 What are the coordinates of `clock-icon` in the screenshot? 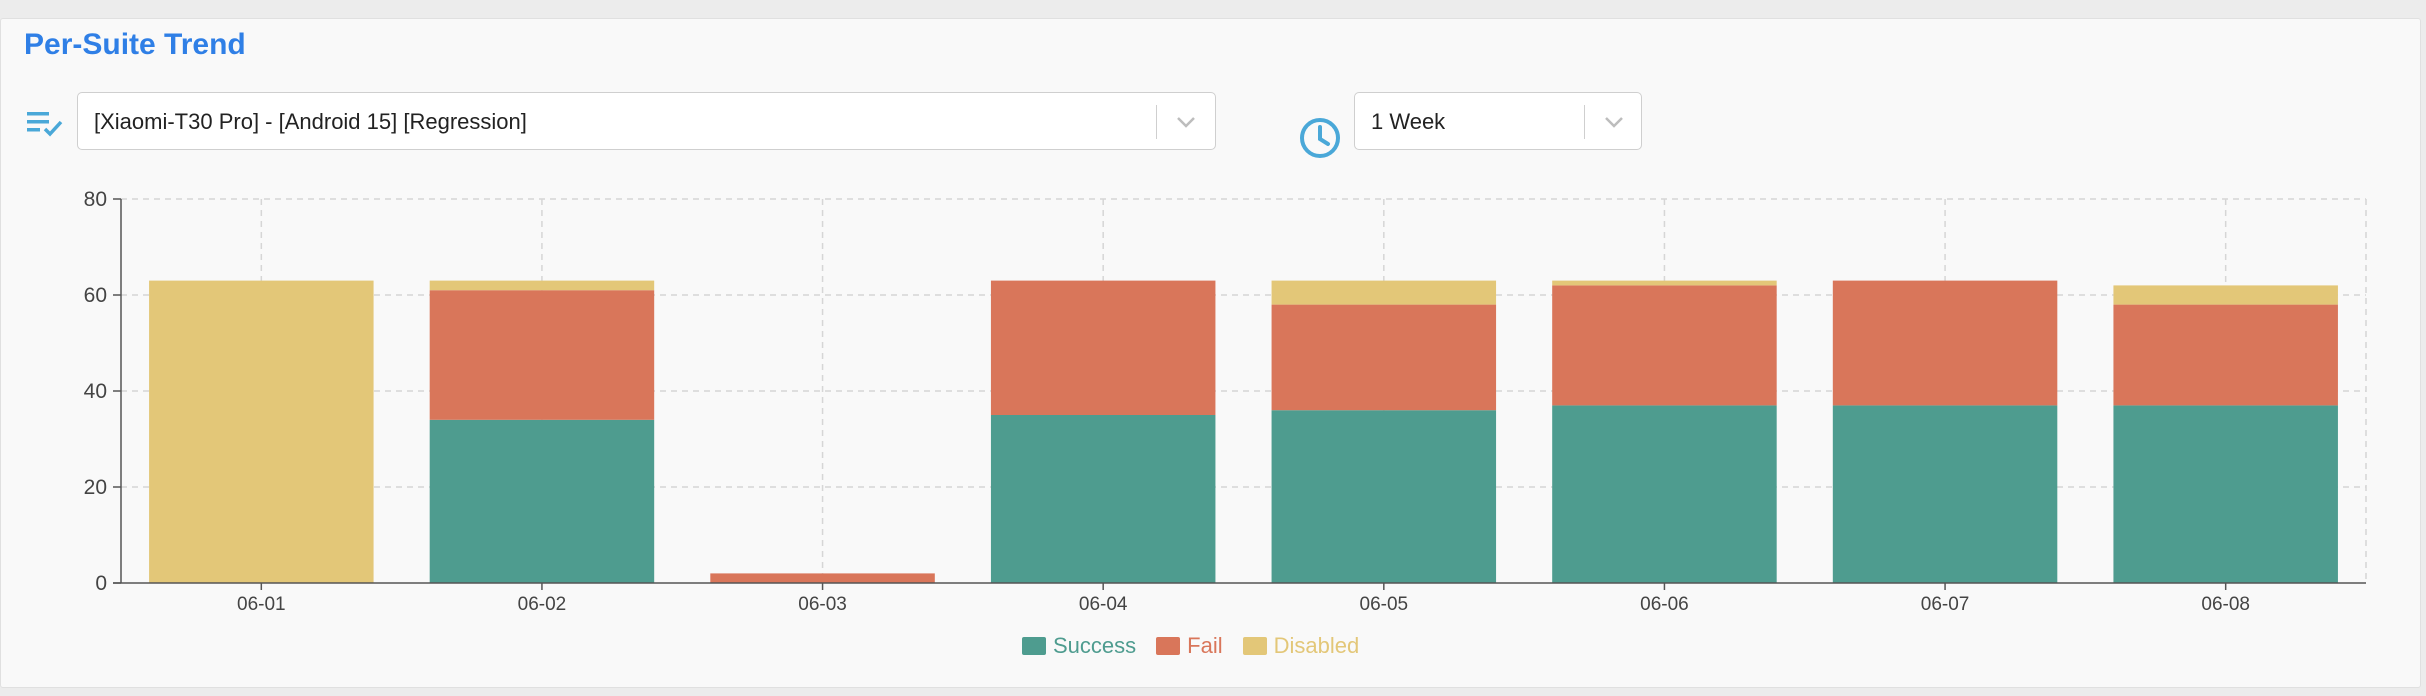 It's located at (1320, 138).